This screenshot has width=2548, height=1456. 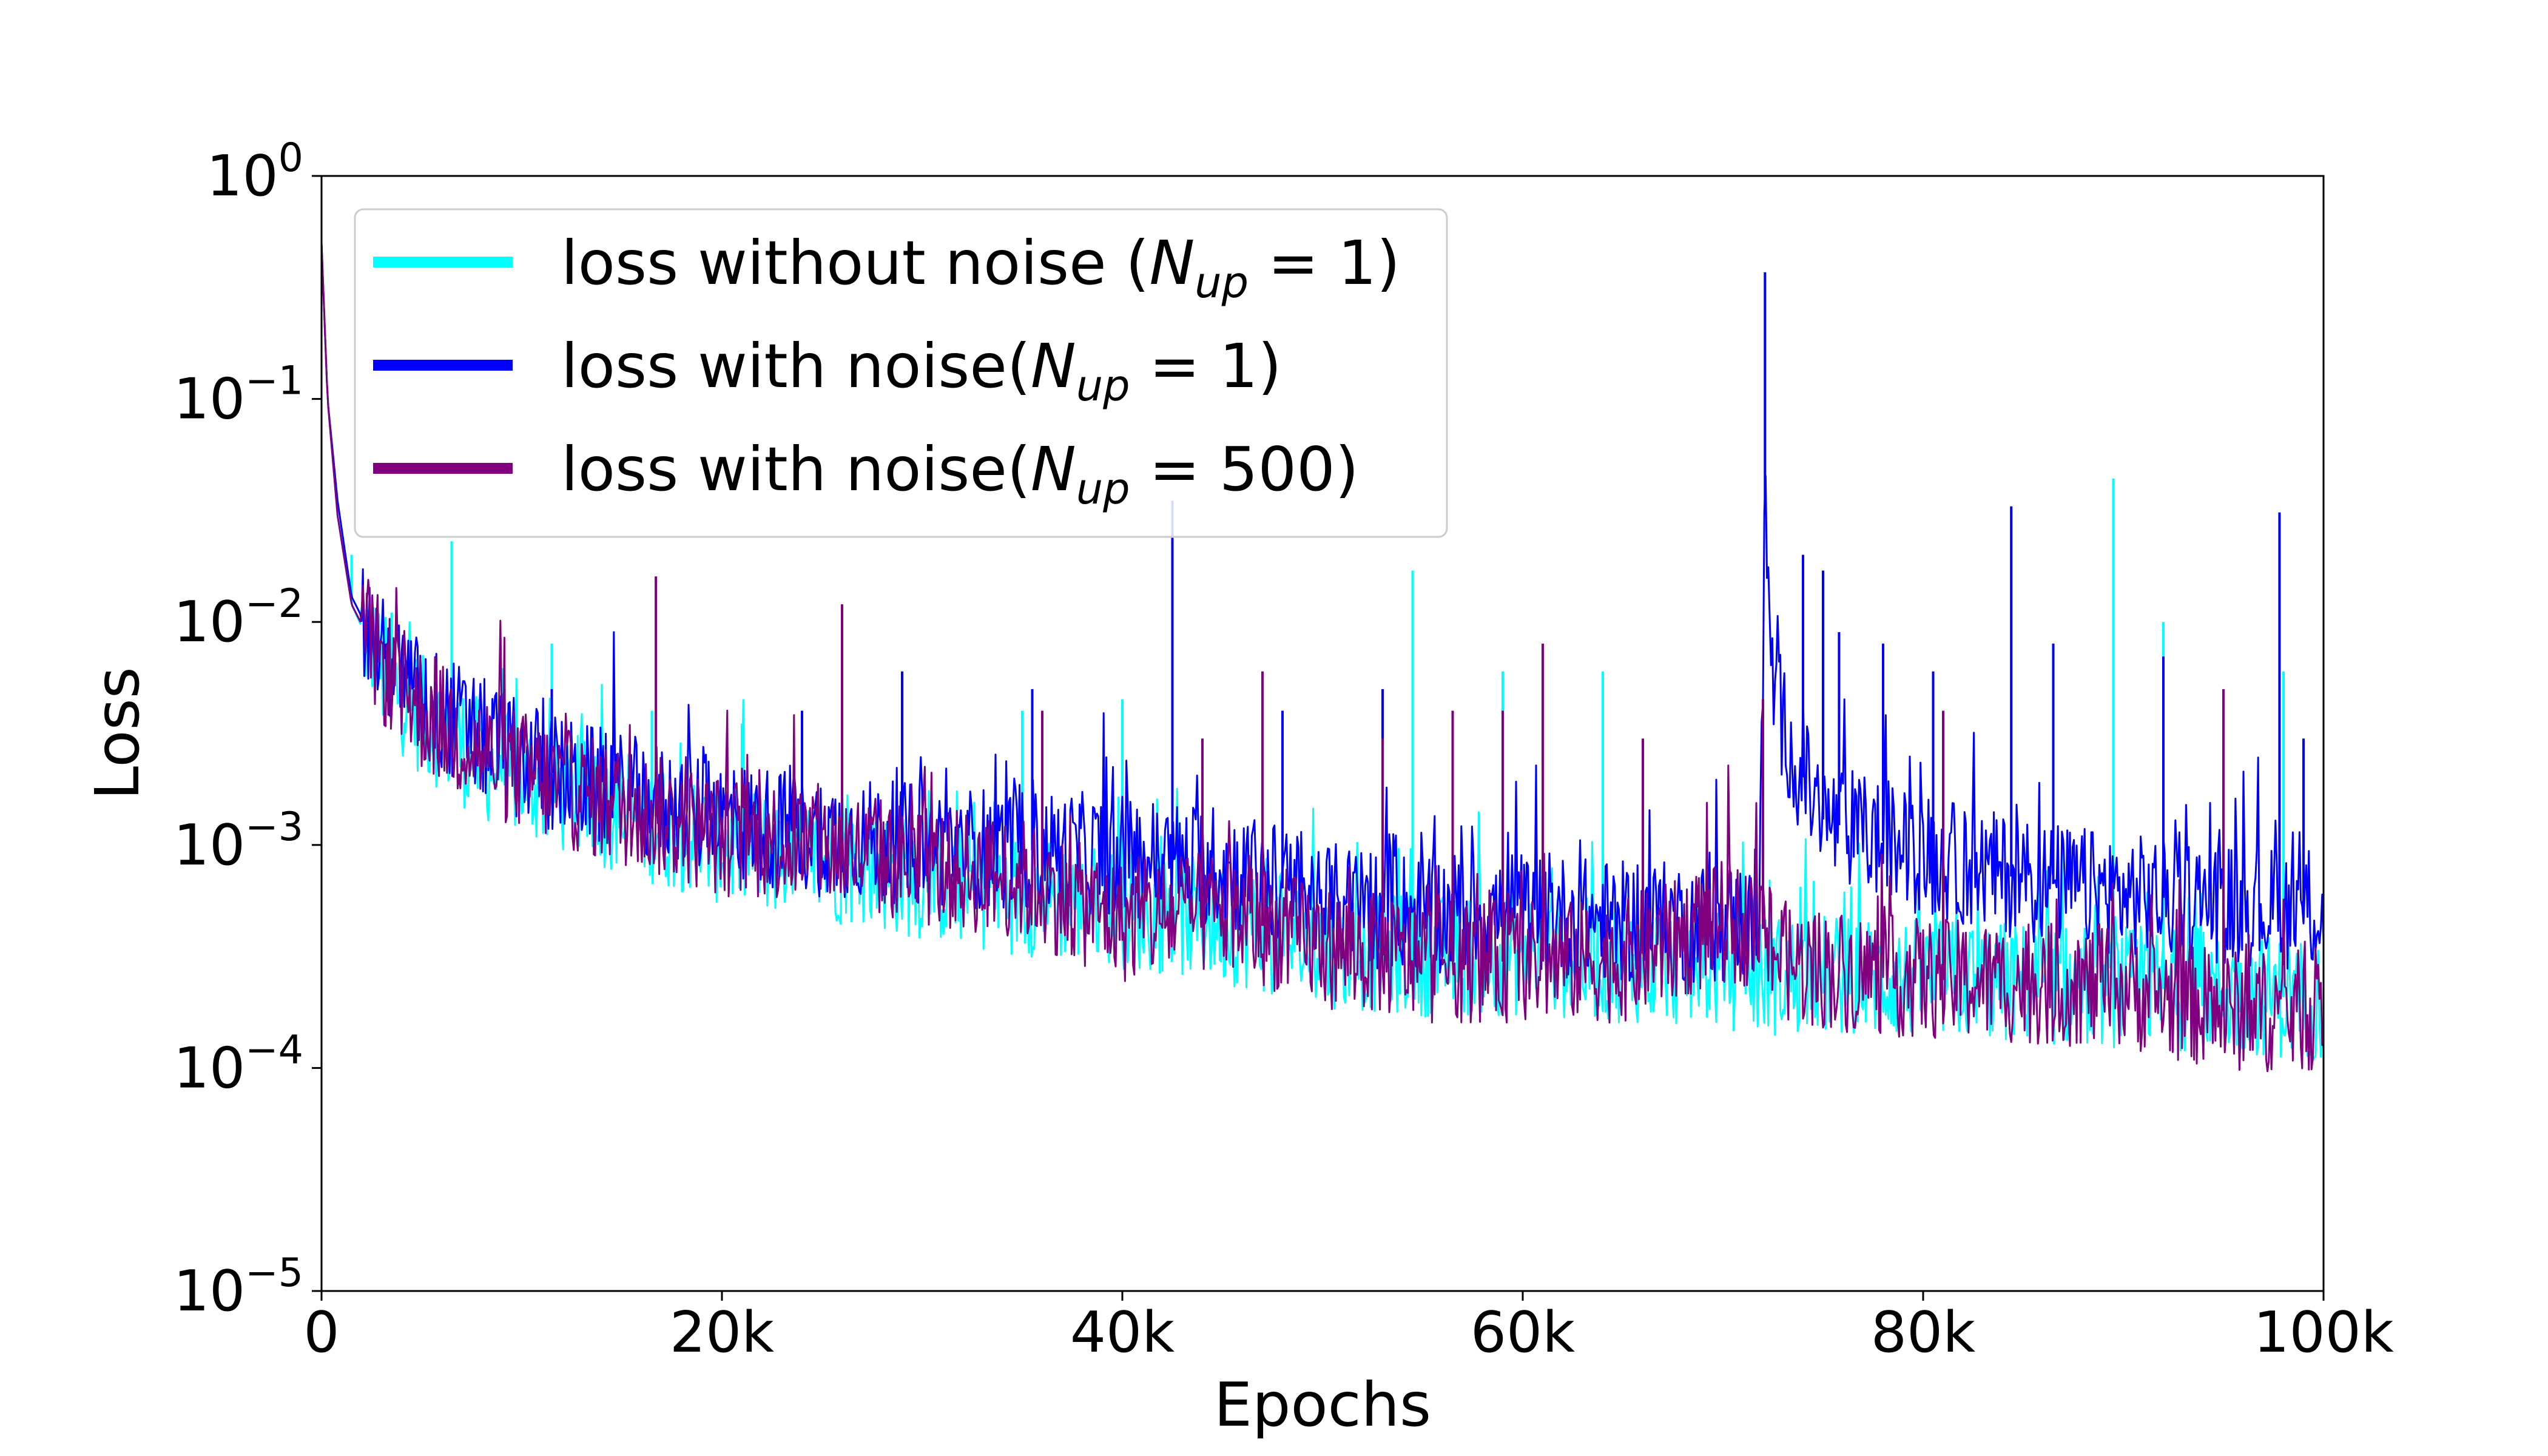 What do you see at coordinates (1923, 1332) in the screenshot?
I see `x-tick-label: 80k` at bounding box center [1923, 1332].